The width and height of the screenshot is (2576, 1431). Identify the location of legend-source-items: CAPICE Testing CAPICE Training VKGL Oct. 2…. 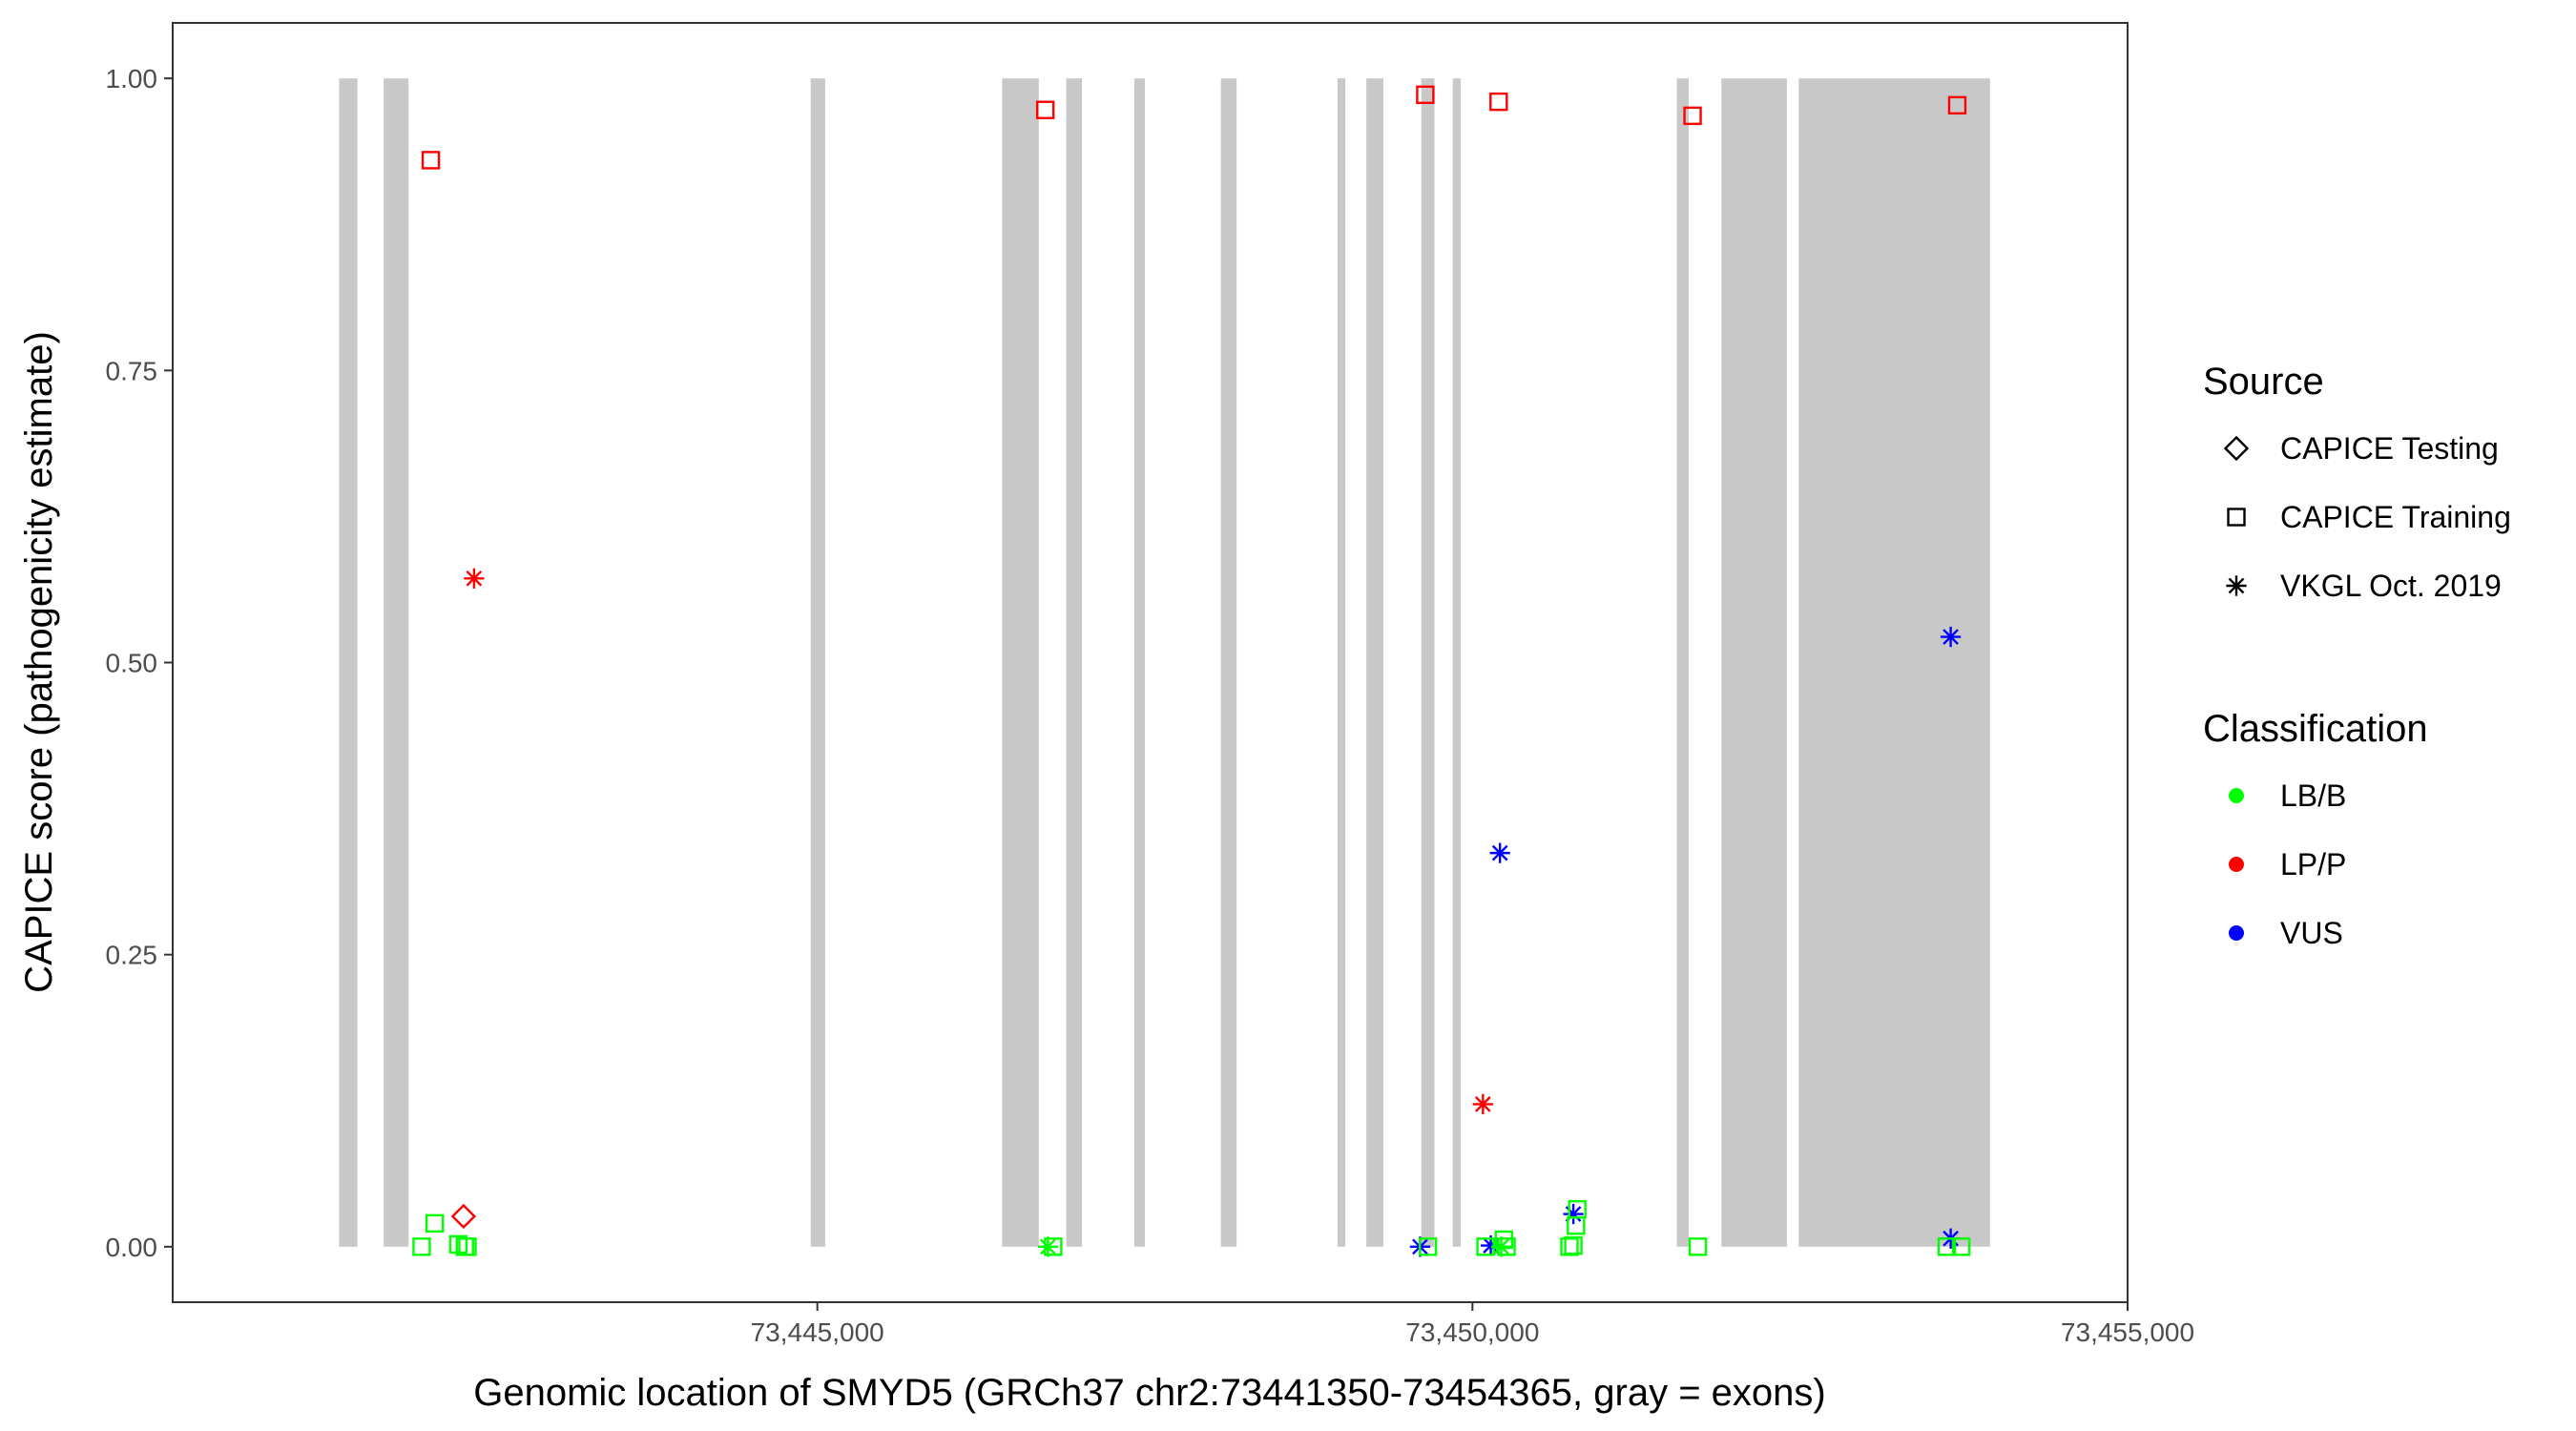
(2367, 517).